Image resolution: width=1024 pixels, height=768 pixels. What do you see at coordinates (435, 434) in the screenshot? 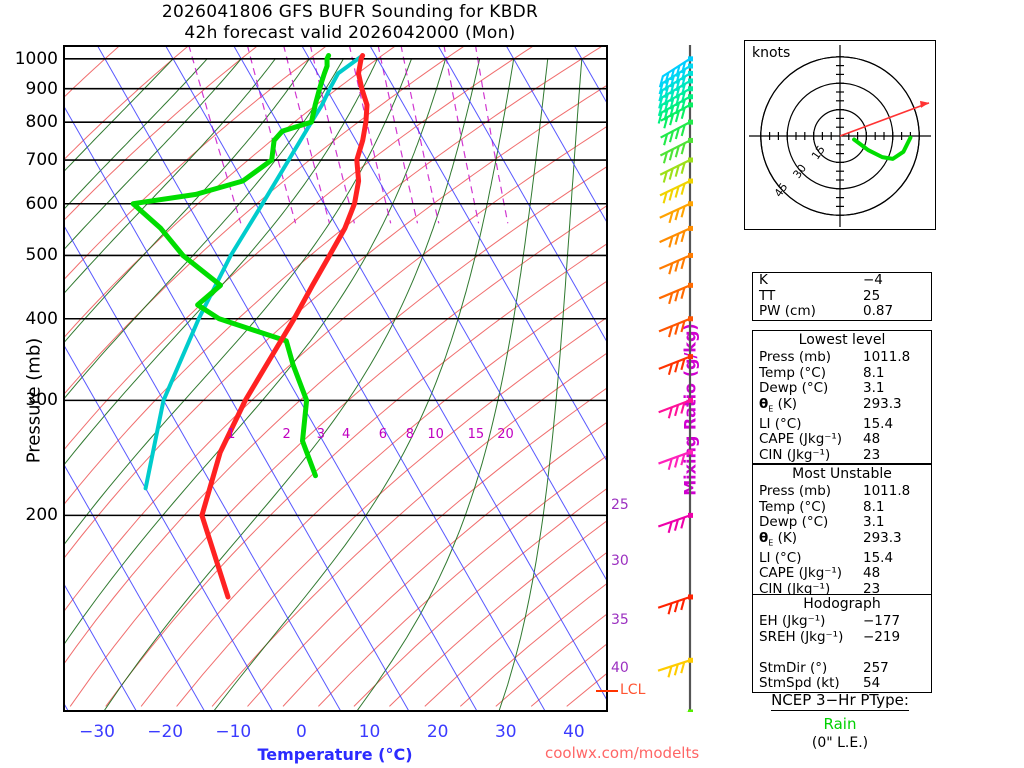
I see `mixing-ratio-tick-10: 10` at bounding box center [435, 434].